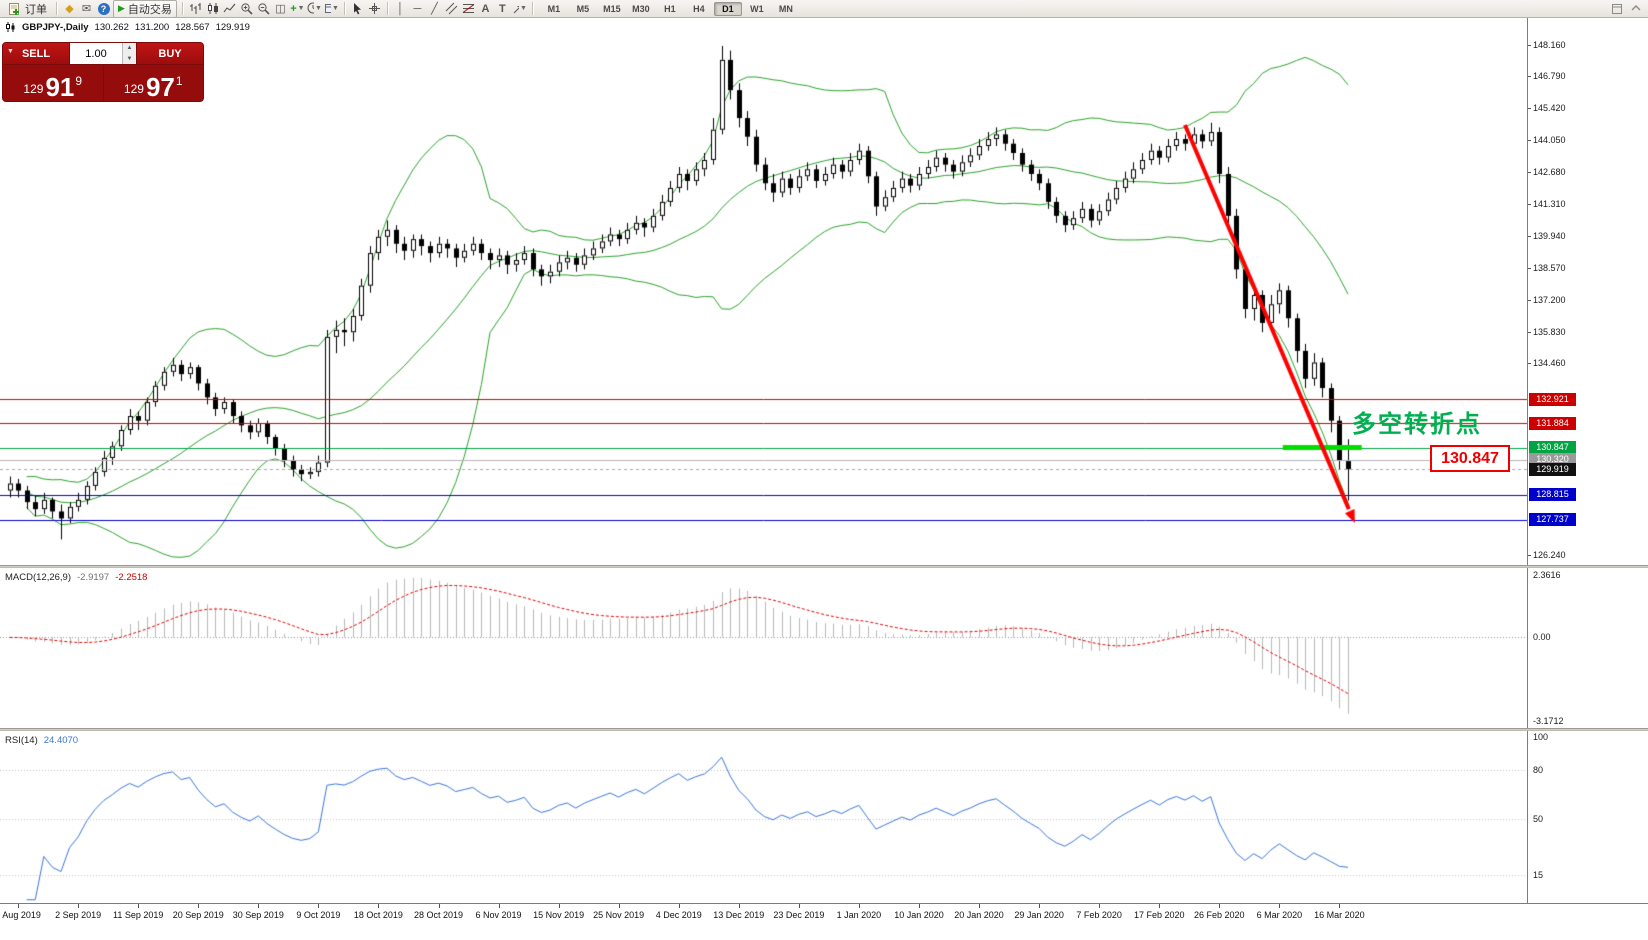  Describe the element at coordinates (246, 8) in the screenshot. I see `zoom-in-icon` at that location.